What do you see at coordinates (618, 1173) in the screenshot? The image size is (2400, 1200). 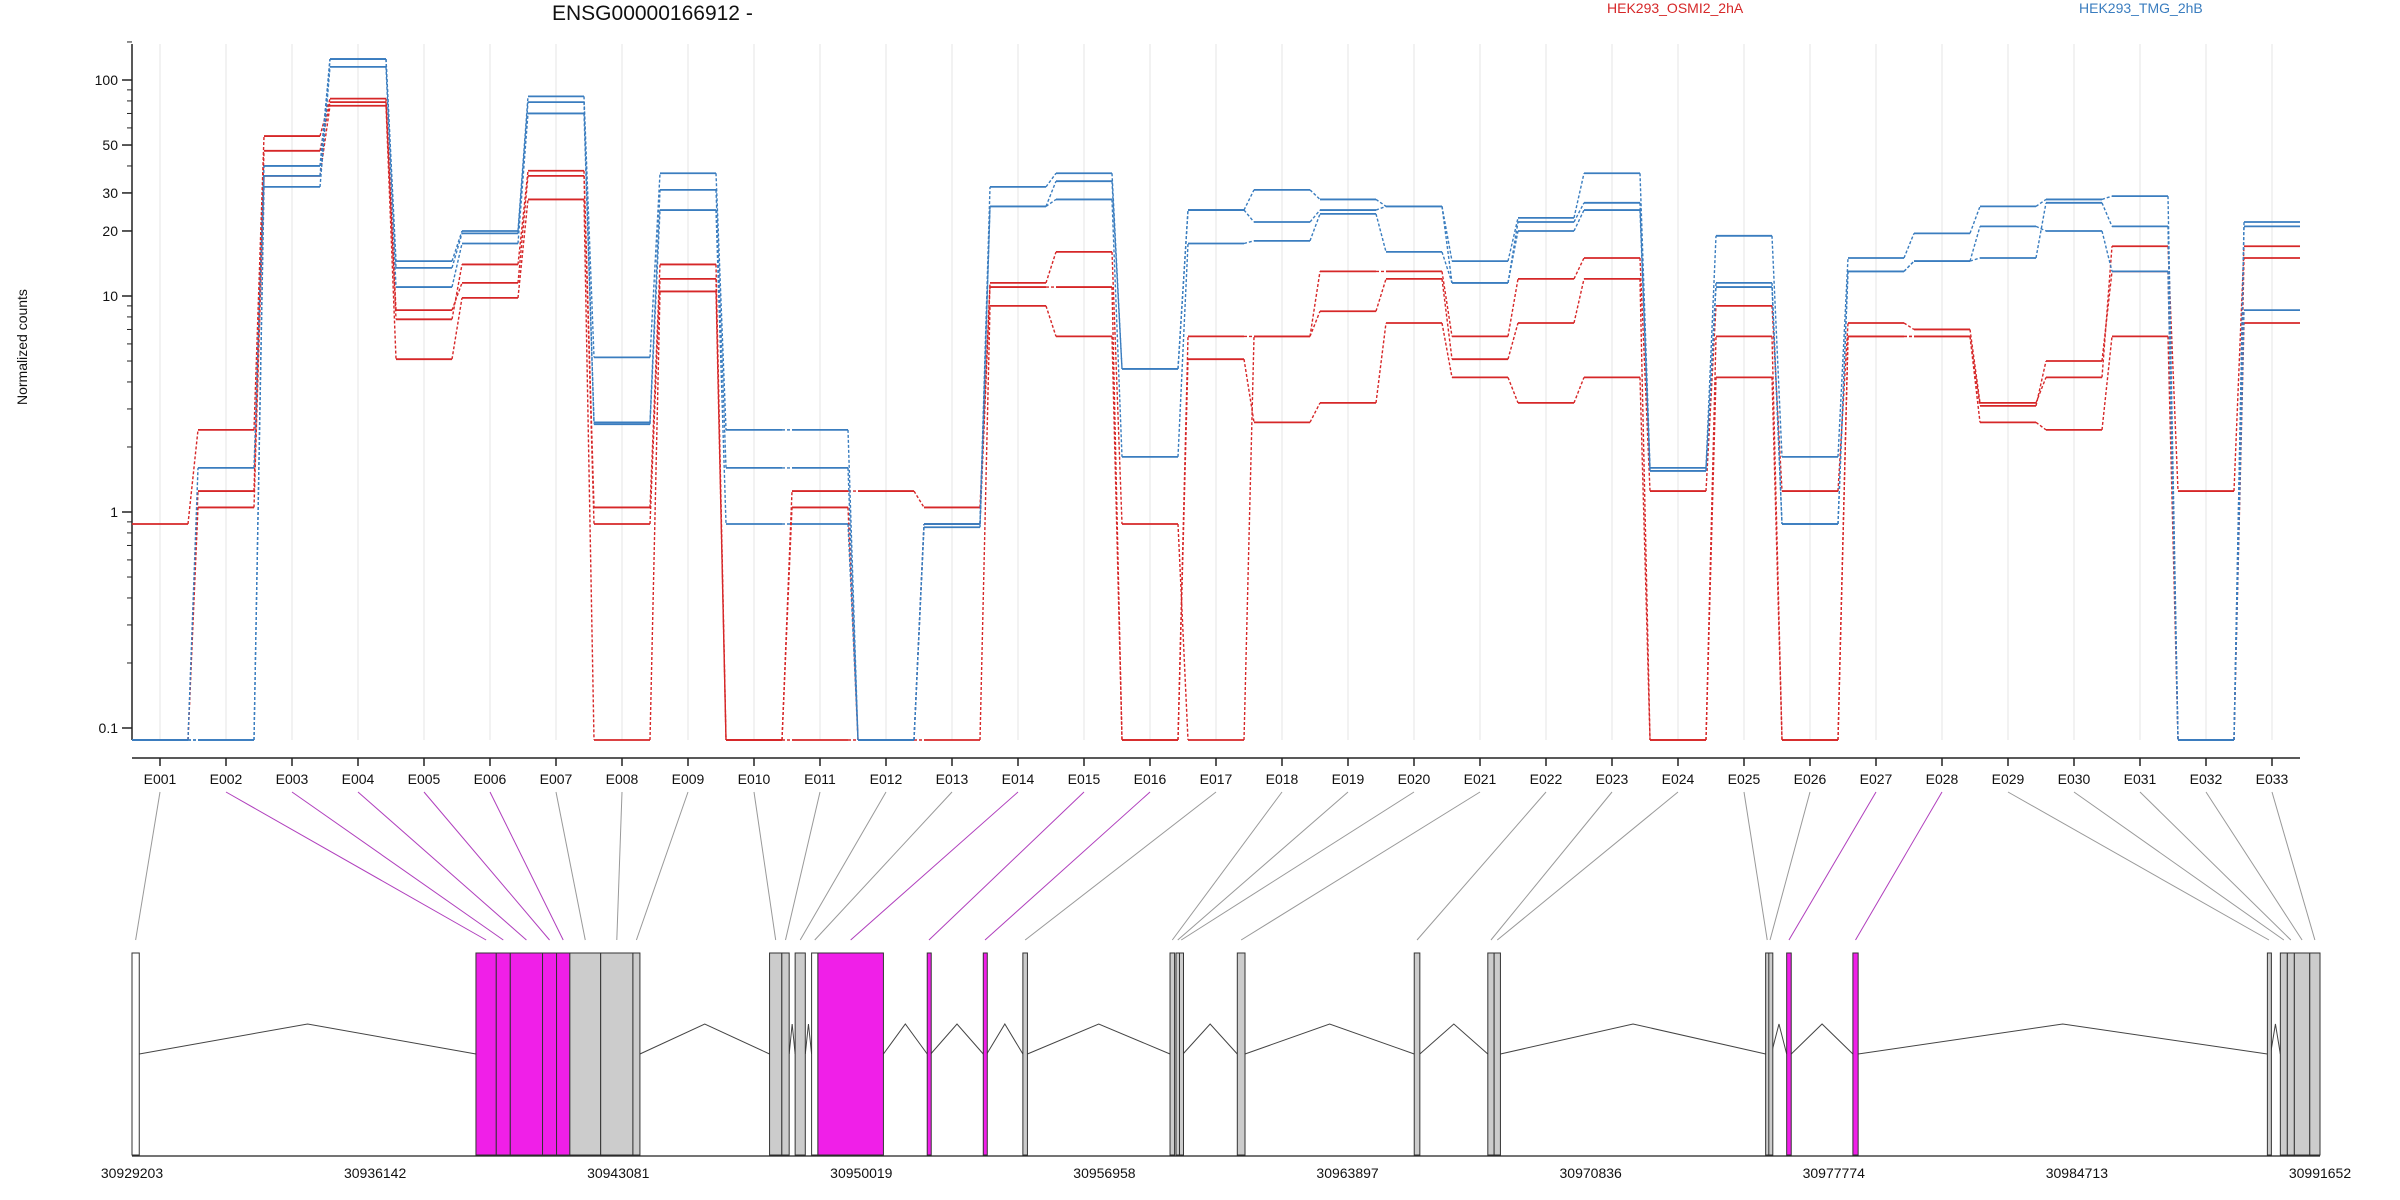 I see `genomic-coordinate-label: 30943081` at bounding box center [618, 1173].